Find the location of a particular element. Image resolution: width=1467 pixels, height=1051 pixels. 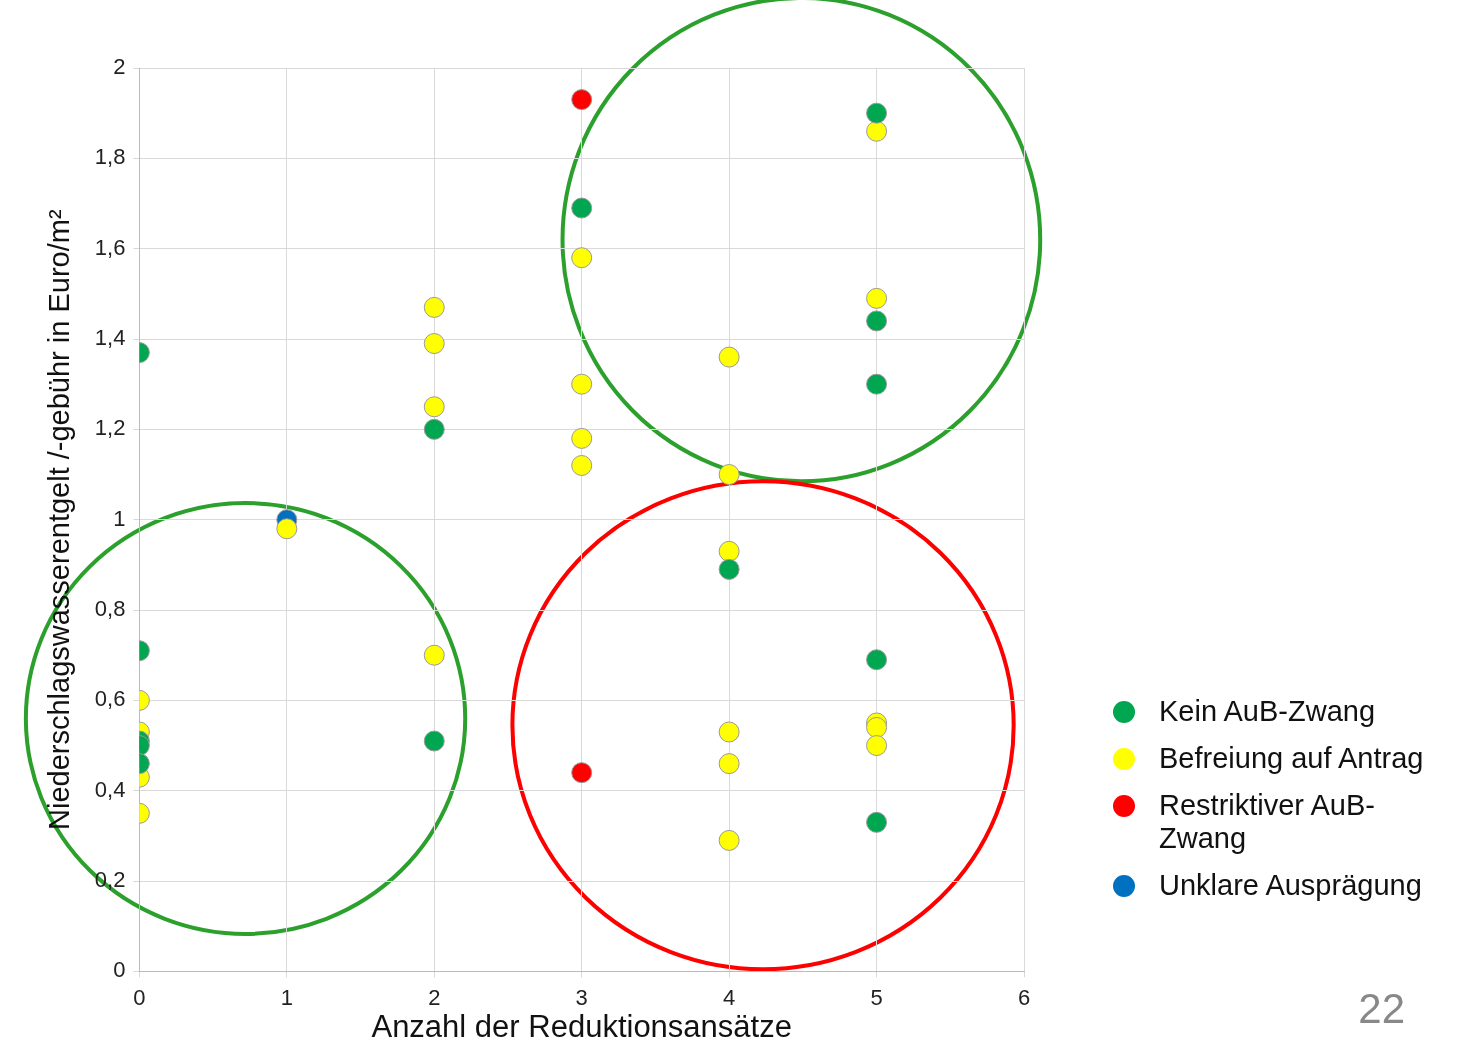

y-tick-label: 2 is located at coordinates (119, 67).